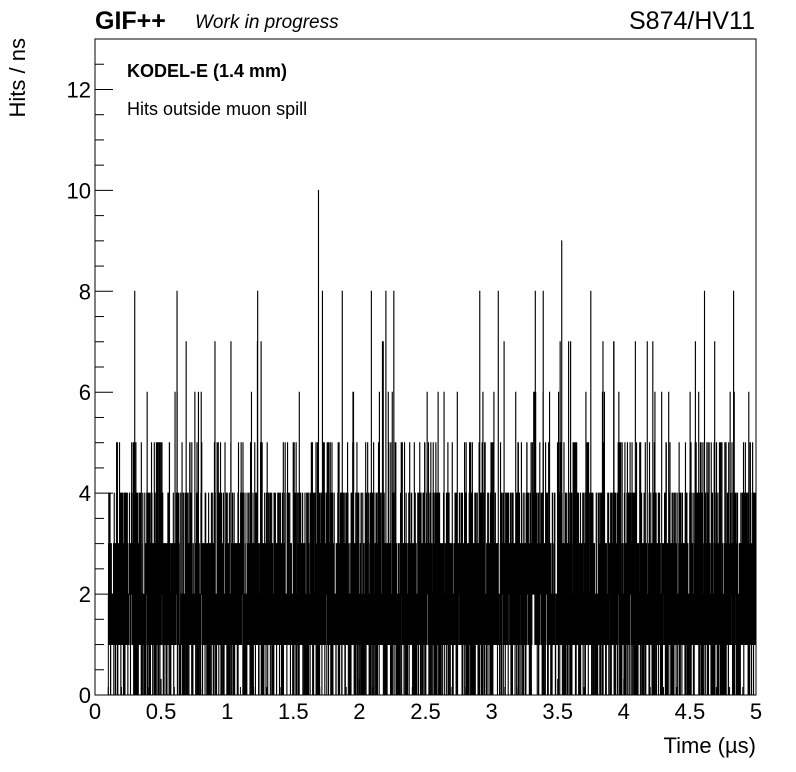  I want to click on annotation-detector: KODEL-E (1.4 mm), so click(207, 71).